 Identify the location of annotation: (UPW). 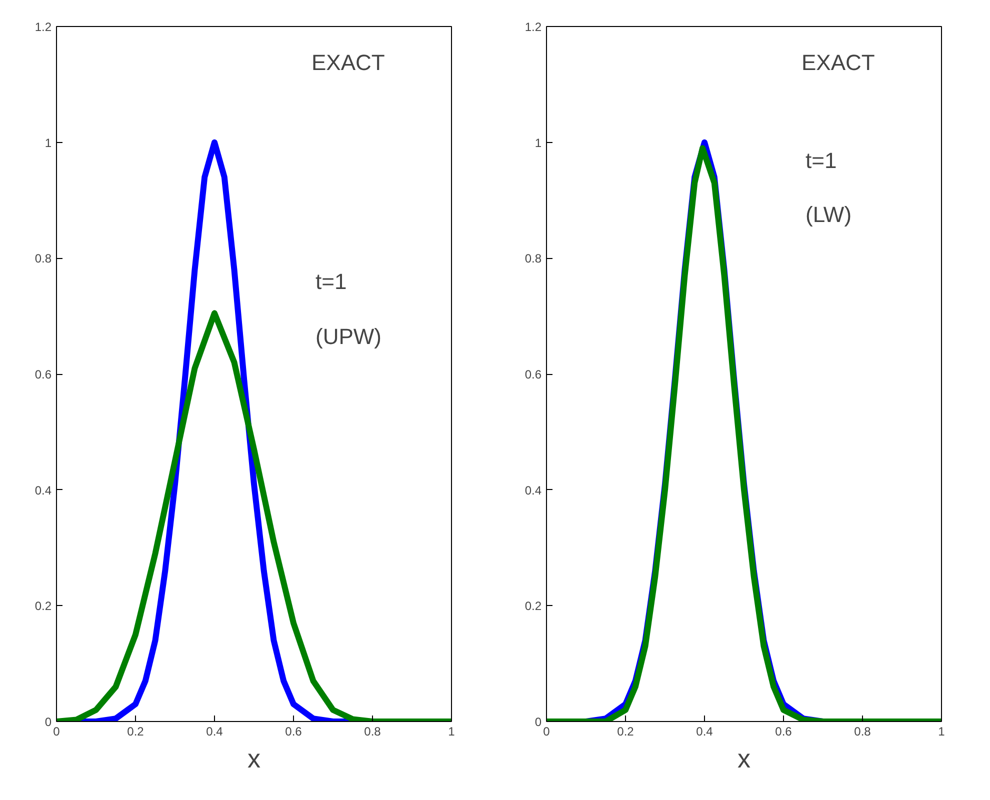
(349, 336).